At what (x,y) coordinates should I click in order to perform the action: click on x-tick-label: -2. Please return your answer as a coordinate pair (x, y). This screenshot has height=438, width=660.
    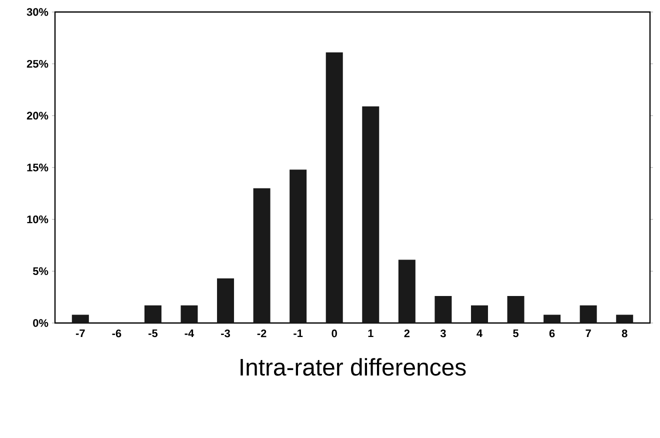
    Looking at the image, I should click on (261, 334).